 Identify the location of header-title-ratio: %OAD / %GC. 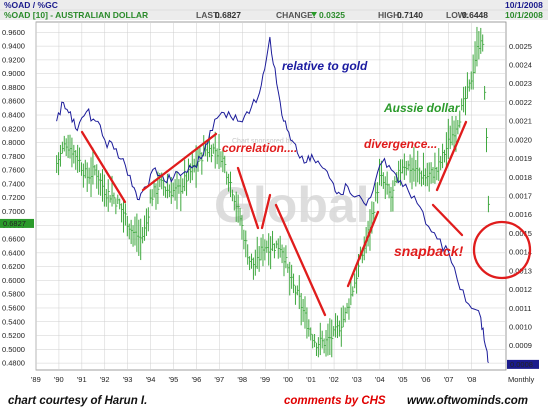
(31, 5).